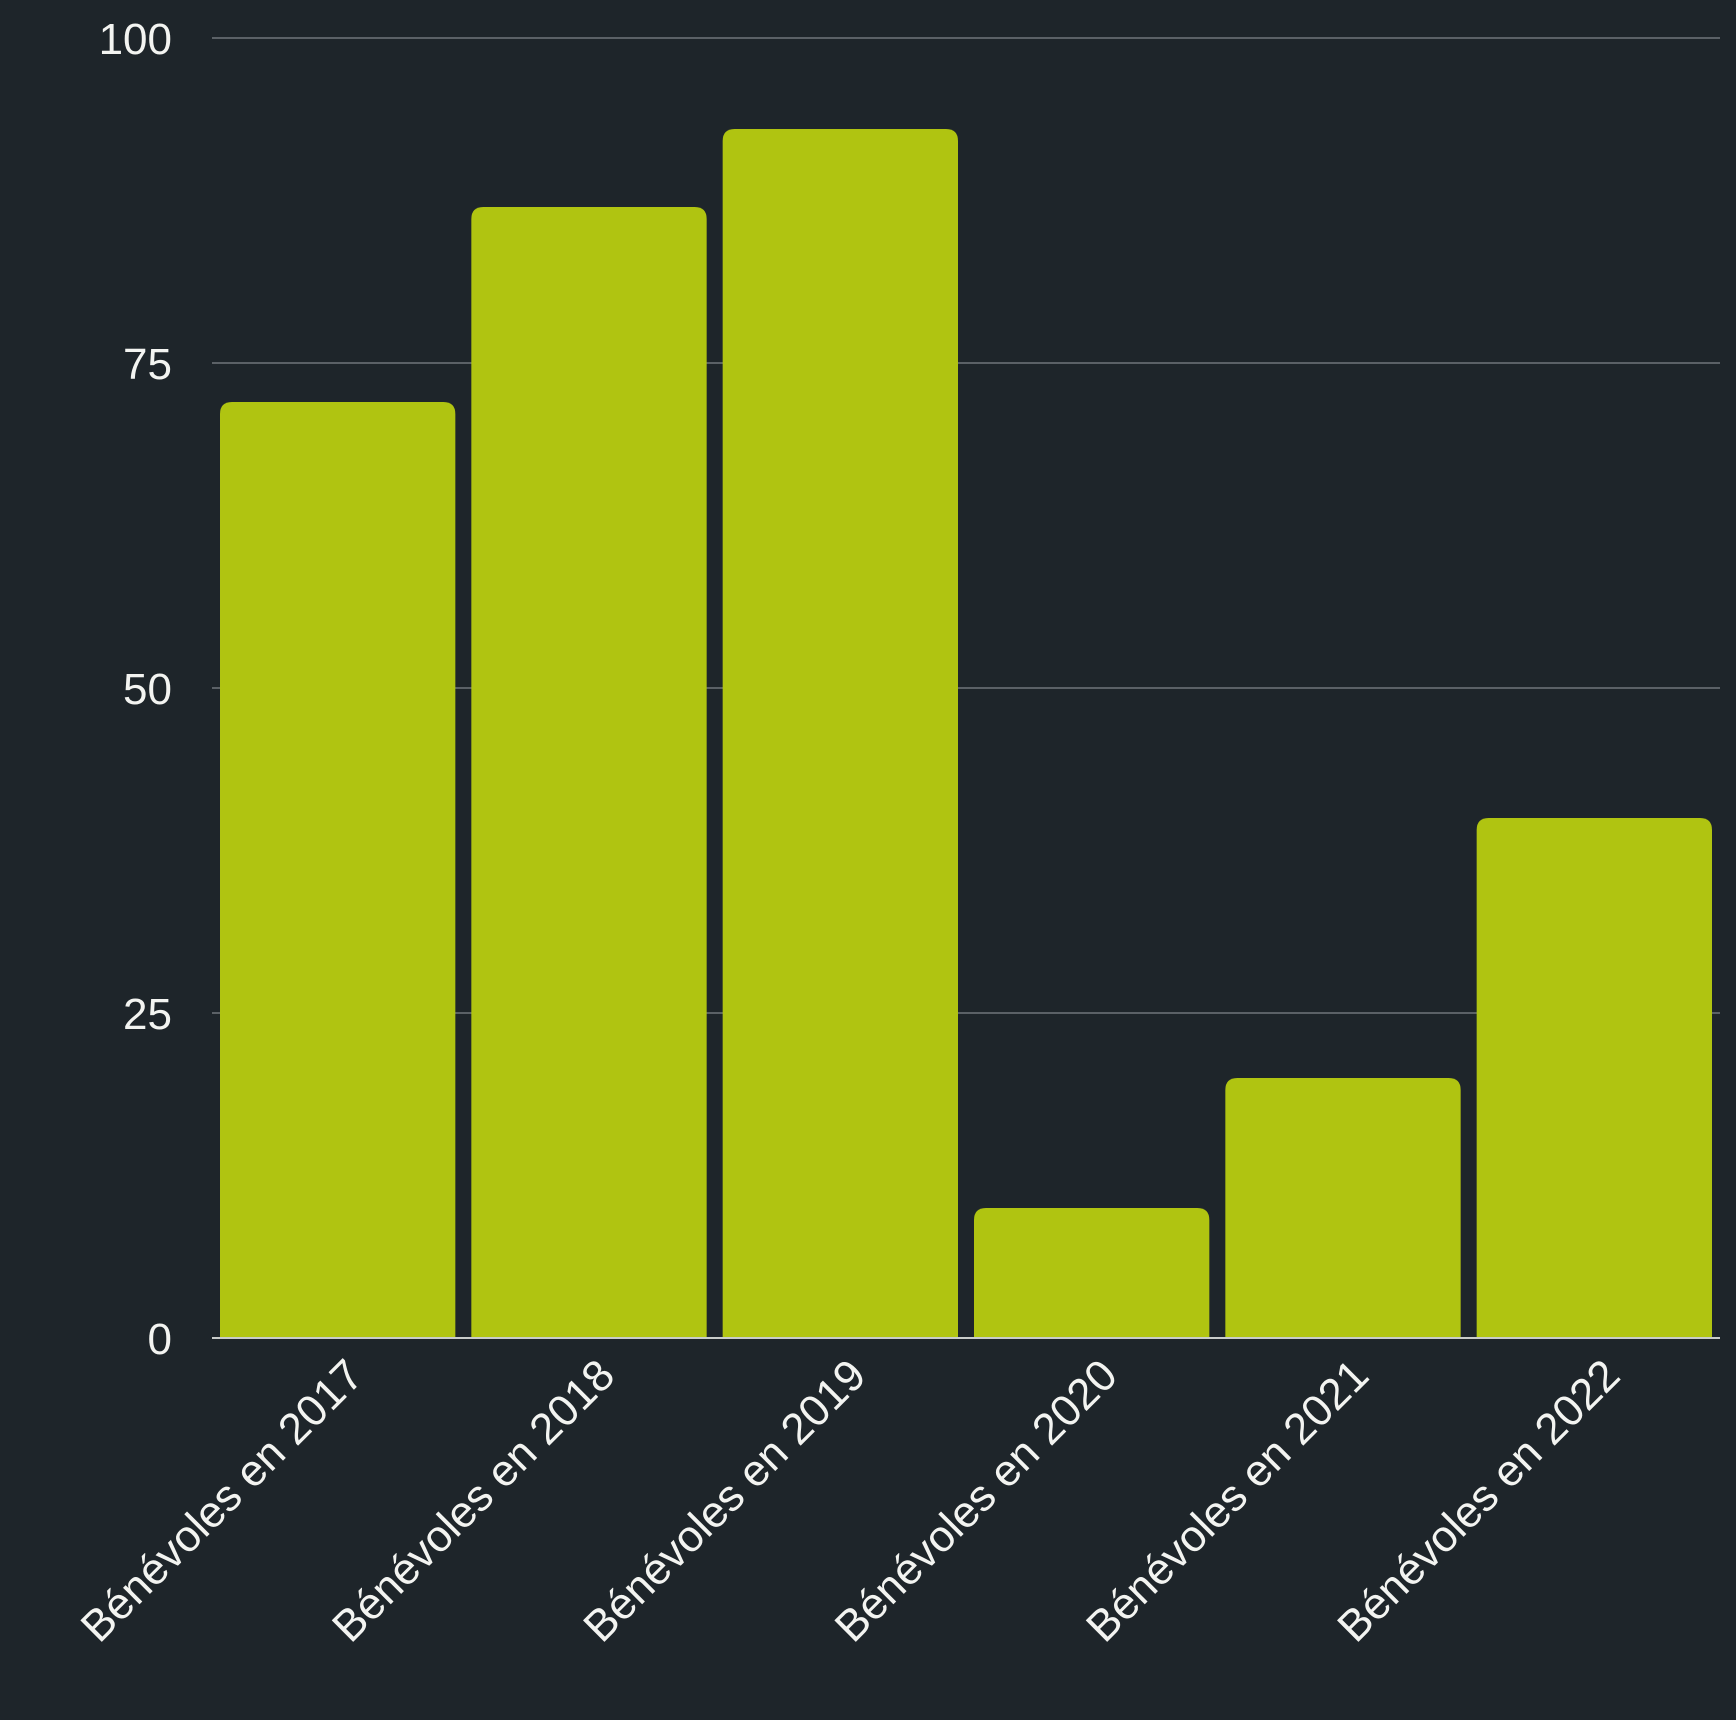 The width and height of the screenshot is (1736, 1720). I want to click on y-tick-label: 50, so click(147, 689).